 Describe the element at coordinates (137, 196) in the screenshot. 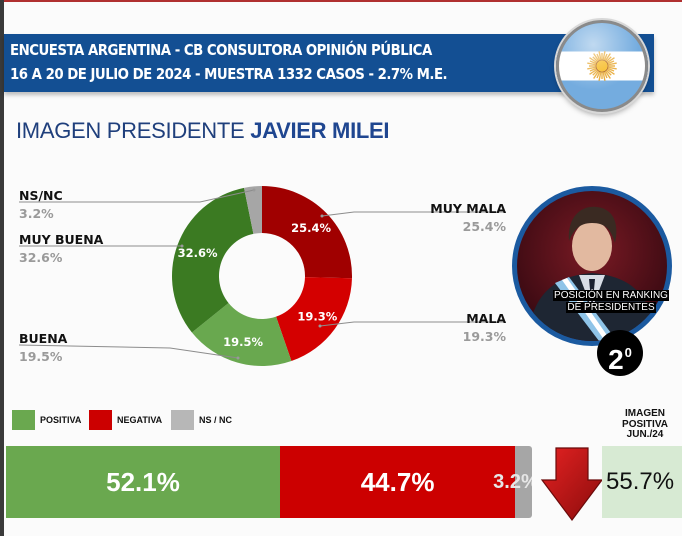

I see `leader-line-nsnc` at that location.